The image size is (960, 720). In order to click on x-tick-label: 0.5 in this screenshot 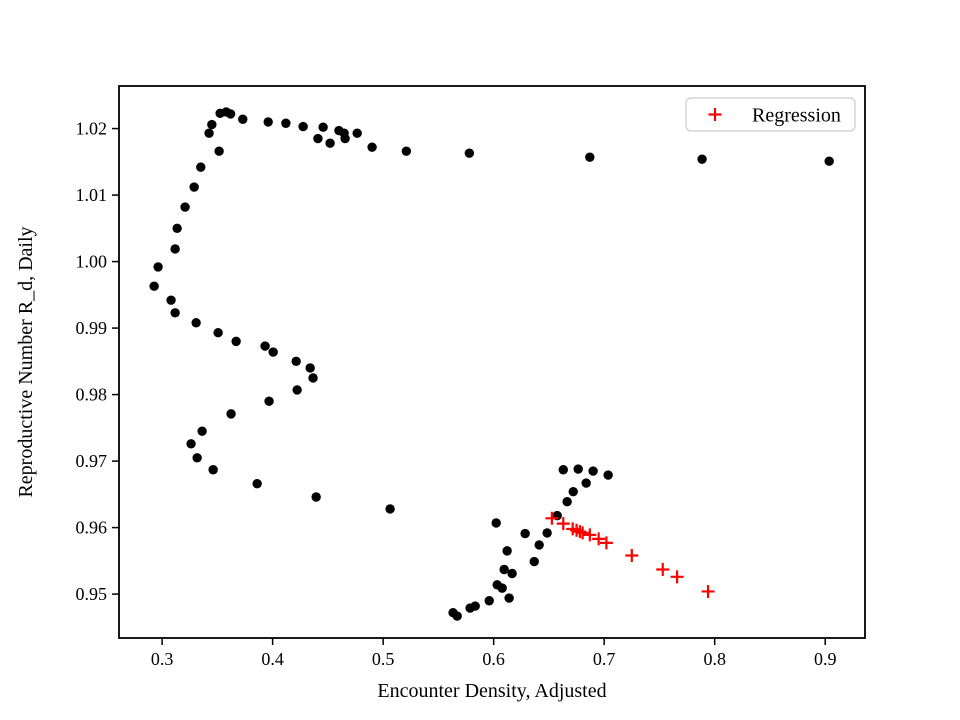, I will do `click(383, 659)`.